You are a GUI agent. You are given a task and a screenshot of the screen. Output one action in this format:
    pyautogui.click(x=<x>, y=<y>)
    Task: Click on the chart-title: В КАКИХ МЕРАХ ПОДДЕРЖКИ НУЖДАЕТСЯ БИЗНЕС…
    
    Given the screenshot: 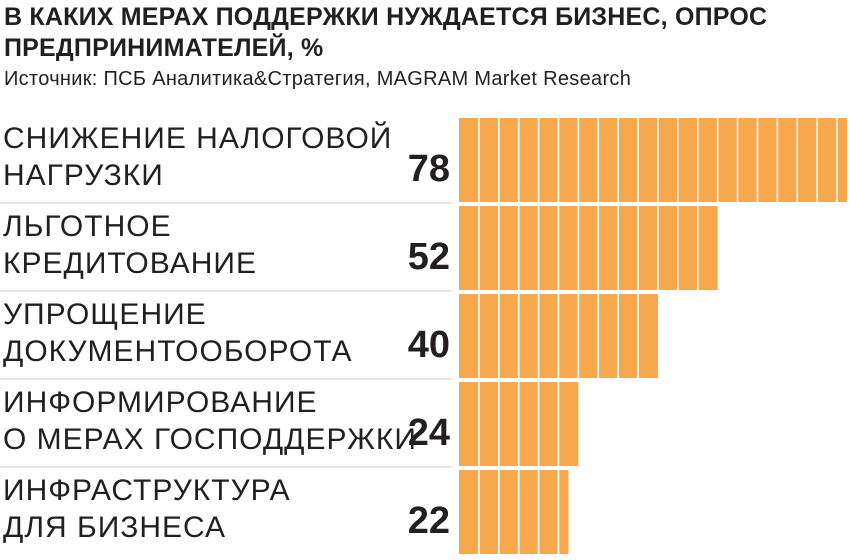 What is the action you would take?
    pyautogui.click(x=386, y=32)
    